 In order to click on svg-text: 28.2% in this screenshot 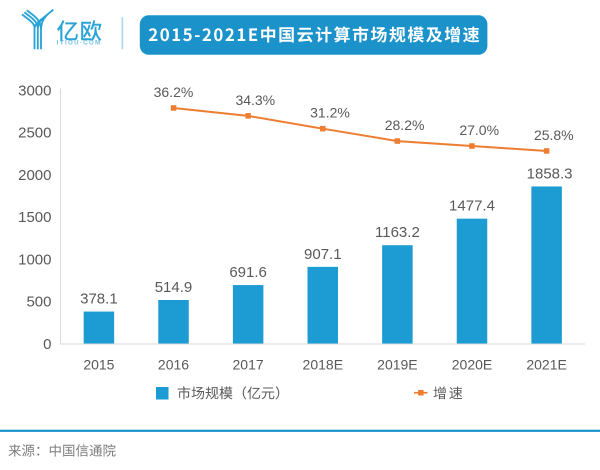, I will do `click(405, 125)`.